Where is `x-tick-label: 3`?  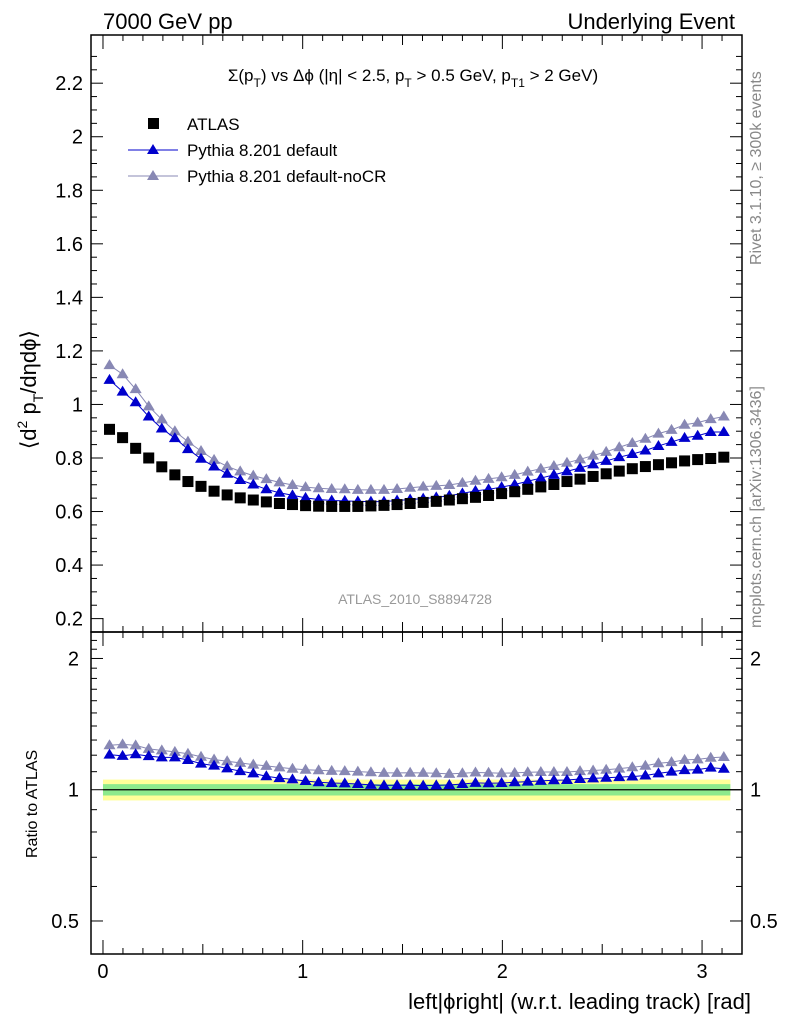
x-tick-label: 3 is located at coordinates (701, 972).